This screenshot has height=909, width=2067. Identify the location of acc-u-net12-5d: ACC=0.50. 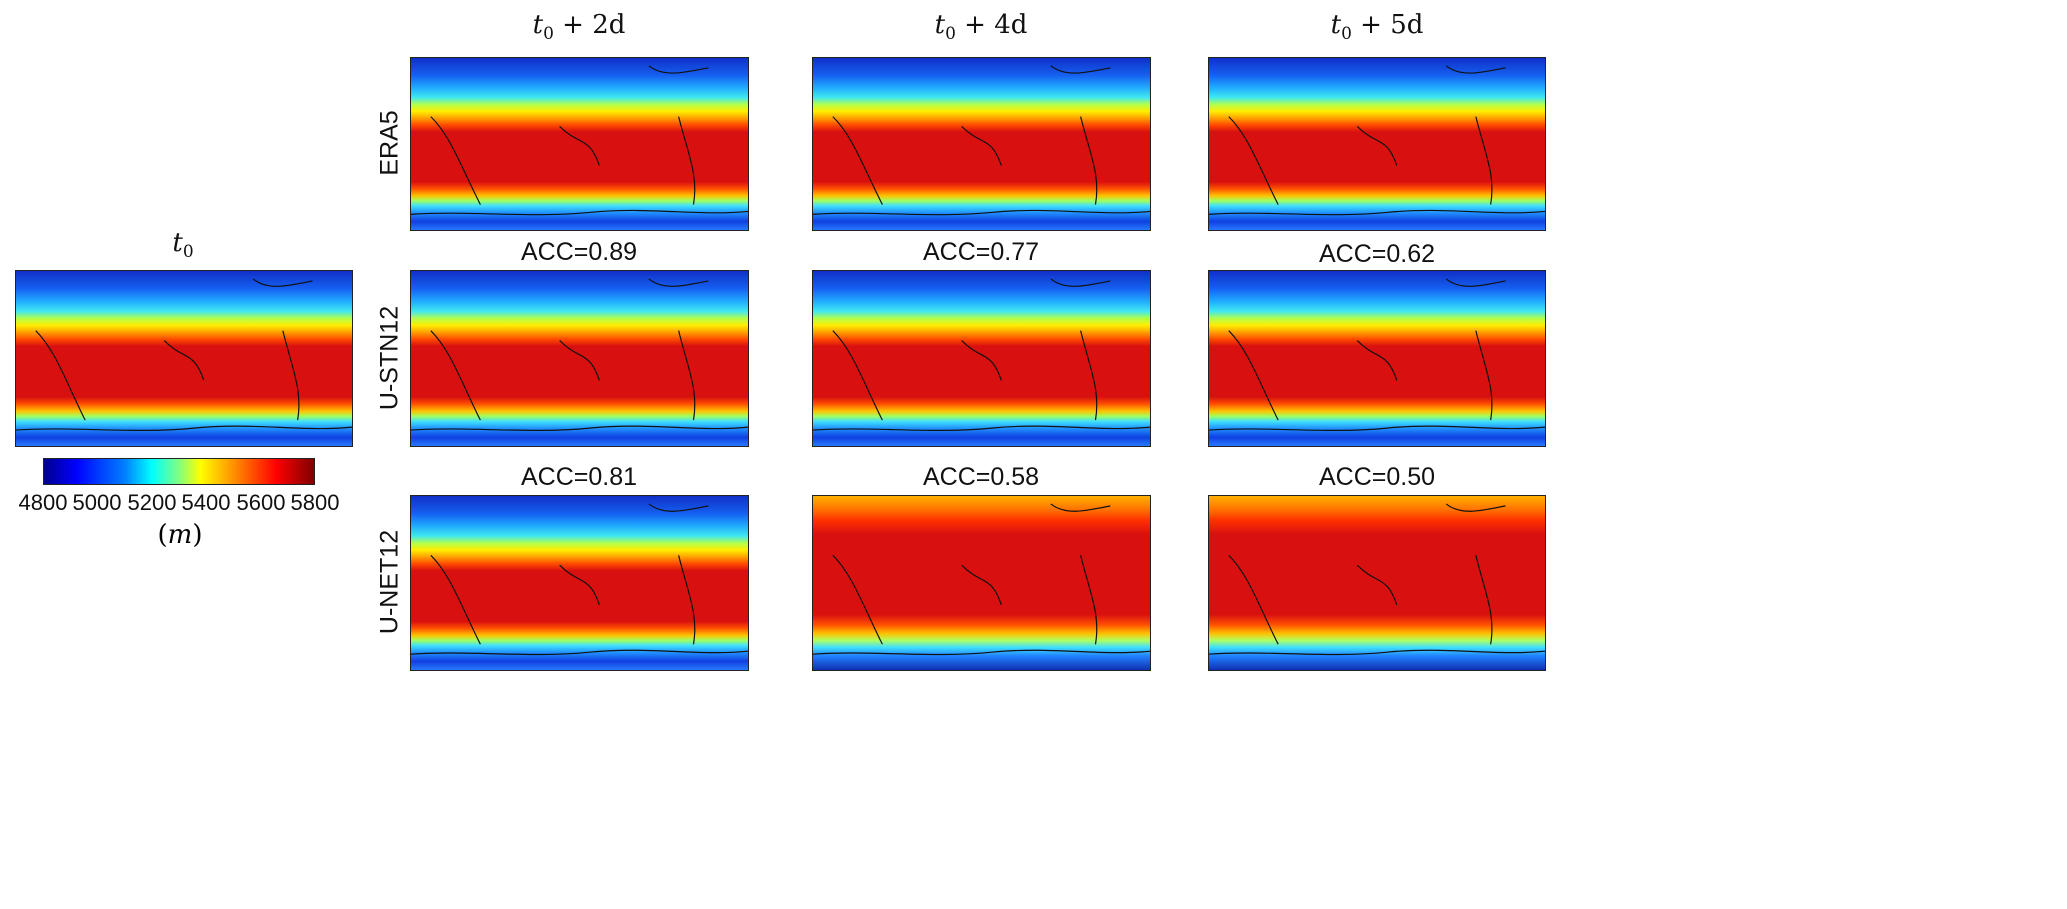
(1377, 477).